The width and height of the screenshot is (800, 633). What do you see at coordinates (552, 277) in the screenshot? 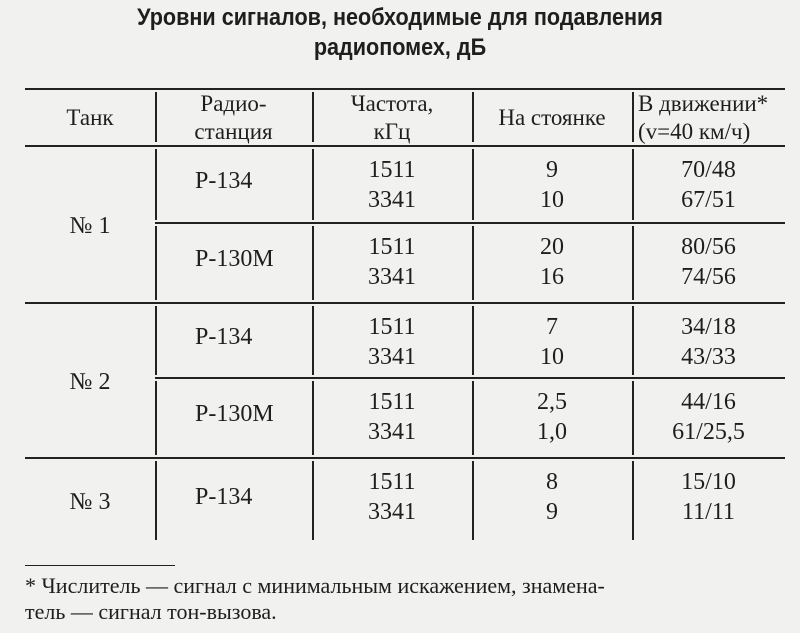
I see `parked-cell: 16` at bounding box center [552, 277].